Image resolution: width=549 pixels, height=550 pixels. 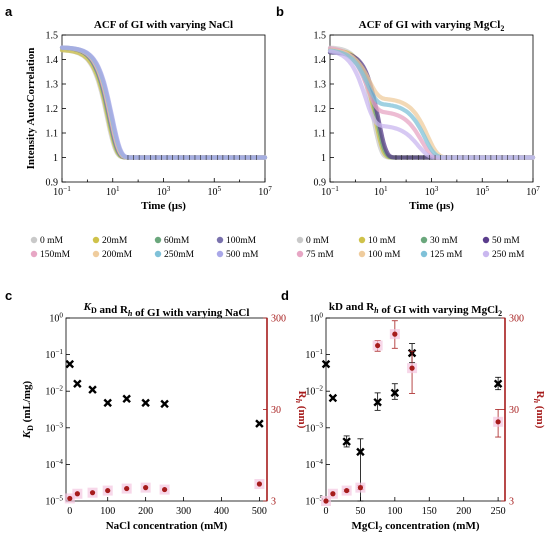 What do you see at coordinates (432, 191) in the screenshot?
I see `x-tick-label: 10³` at bounding box center [432, 191].